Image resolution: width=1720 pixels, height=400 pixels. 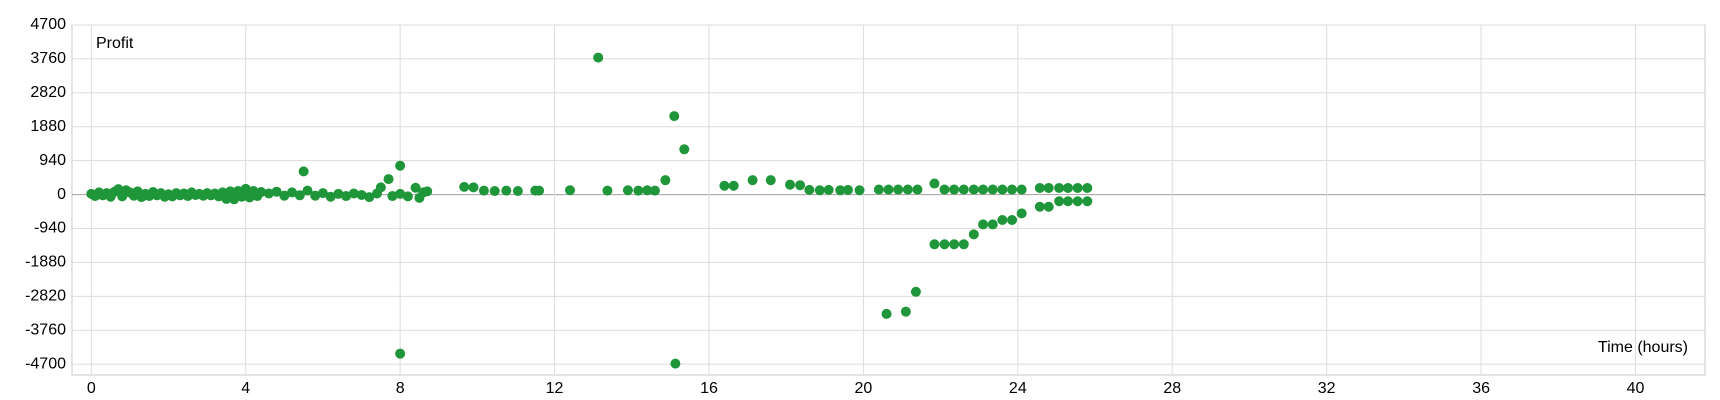 What do you see at coordinates (1643, 347) in the screenshot?
I see `x-axis-label: Time (hours)` at bounding box center [1643, 347].